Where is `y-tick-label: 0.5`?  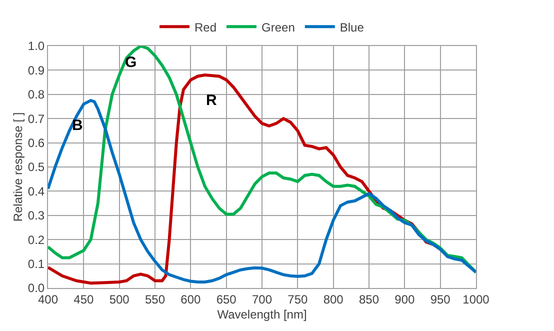
y-tick-label: 0.5 is located at coordinates (36, 167).